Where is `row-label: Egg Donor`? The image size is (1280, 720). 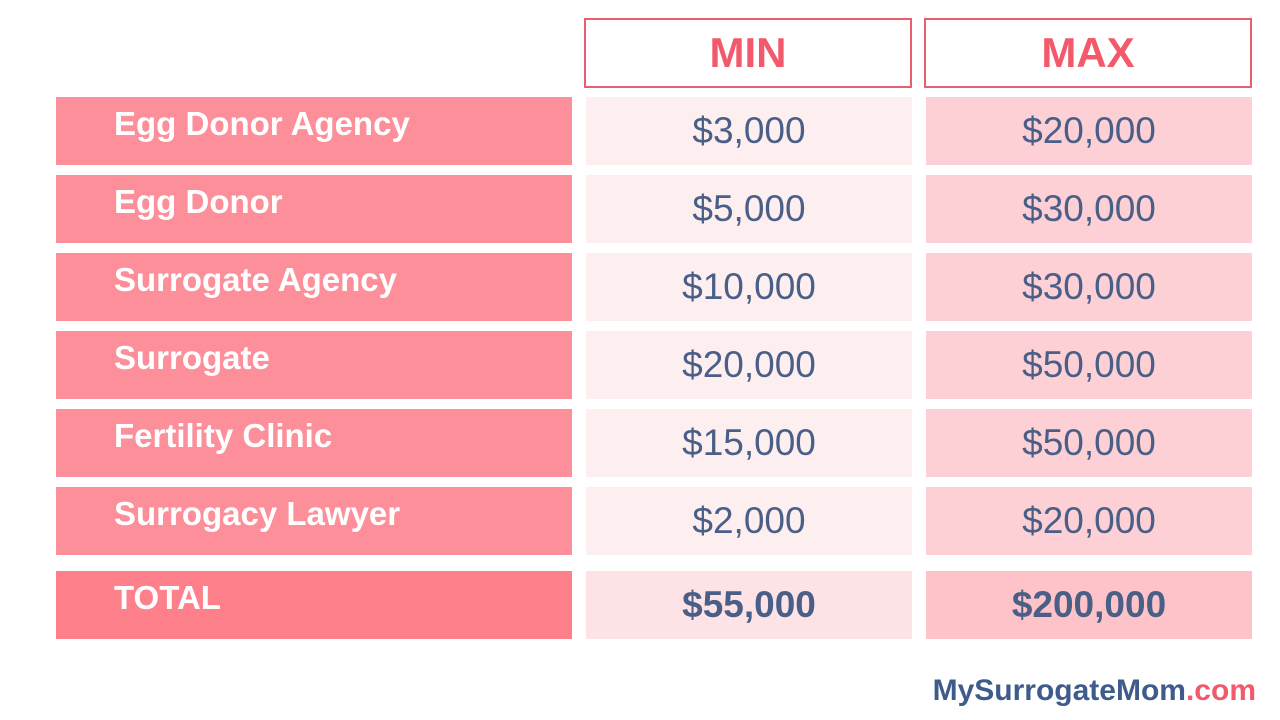 row-label: Egg Donor is located at coordinates (314, 209).